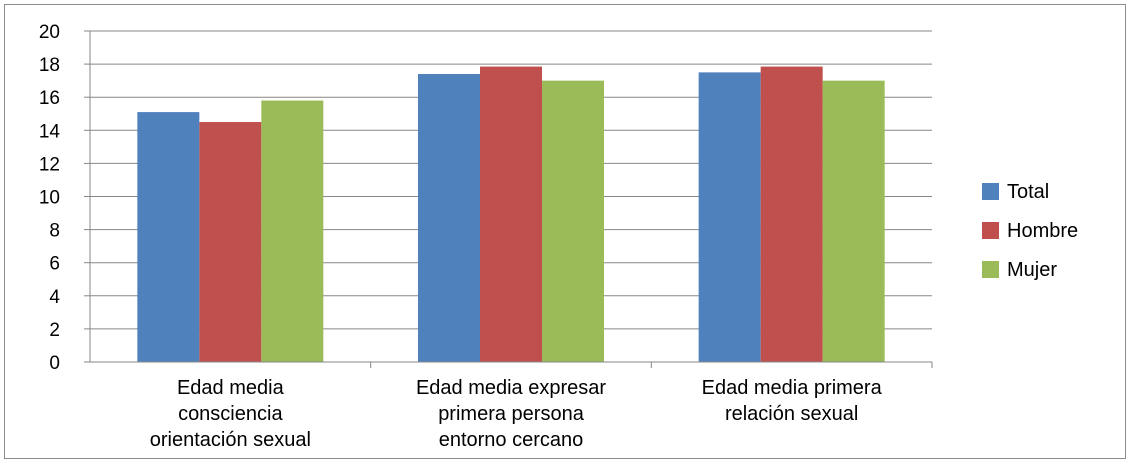 The width and height of the screenshot is (1132, 463). Describe the element at coordinates (49, 198) in the screenshot. I see `y-tick-label: 10` at that location.